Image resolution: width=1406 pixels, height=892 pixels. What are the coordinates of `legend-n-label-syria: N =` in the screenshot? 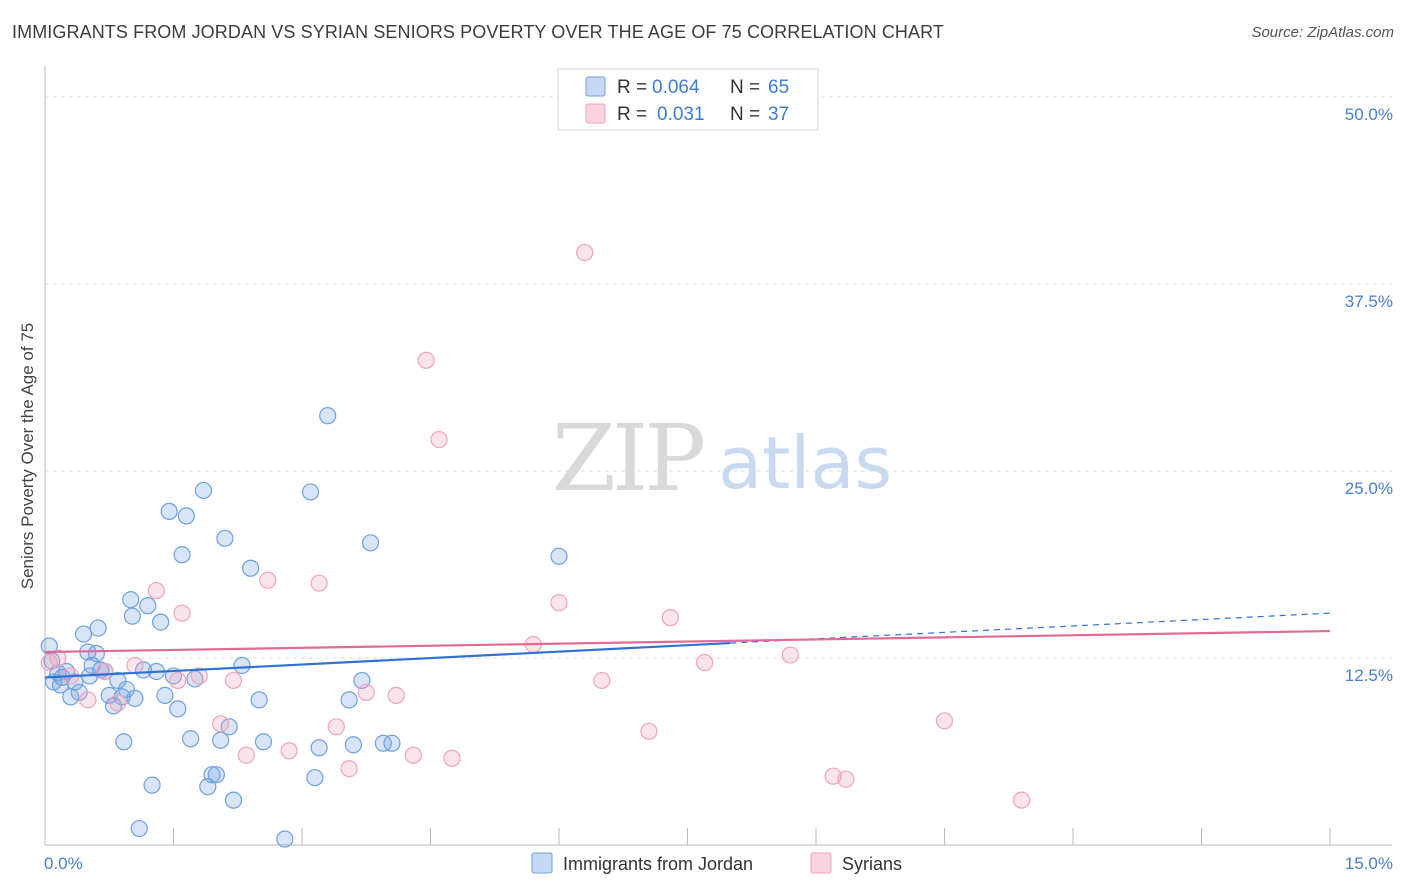 It's located at (745, 114).